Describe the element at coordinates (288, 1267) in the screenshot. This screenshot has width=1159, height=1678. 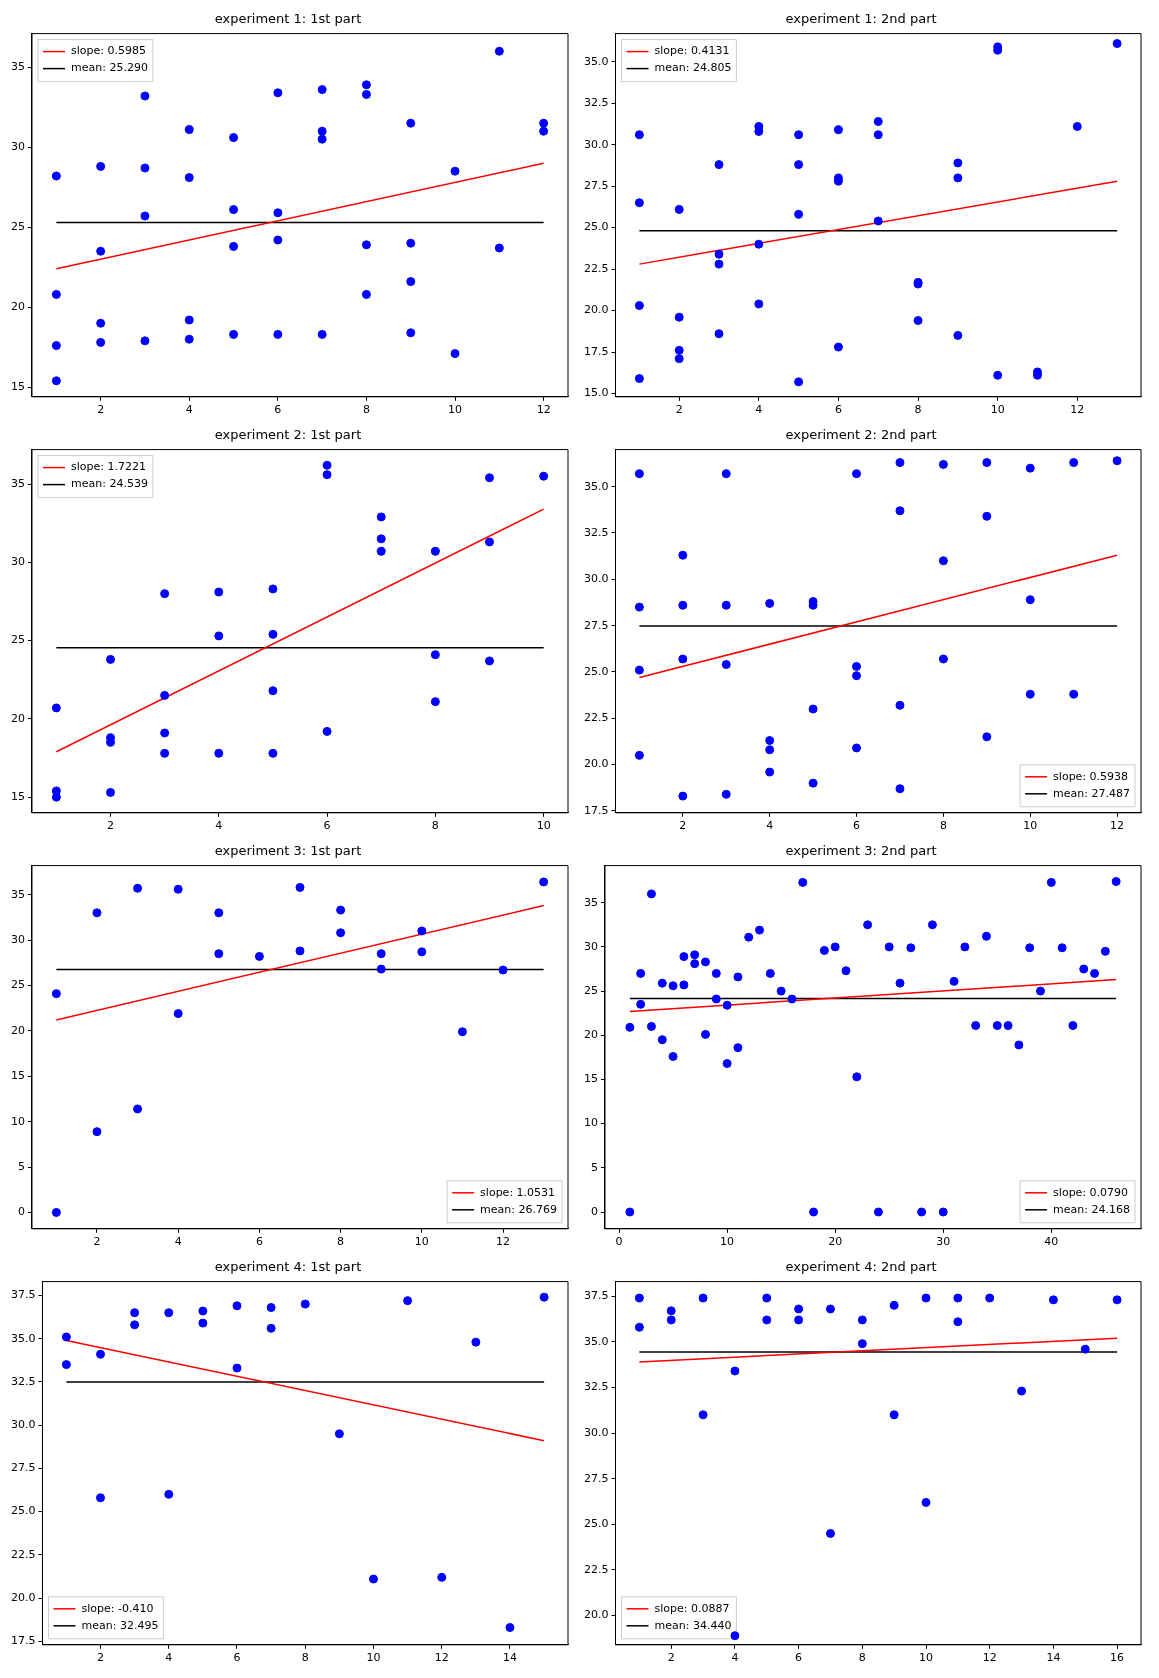
I see `chart-title: experiment 4: 1st part` at that location.